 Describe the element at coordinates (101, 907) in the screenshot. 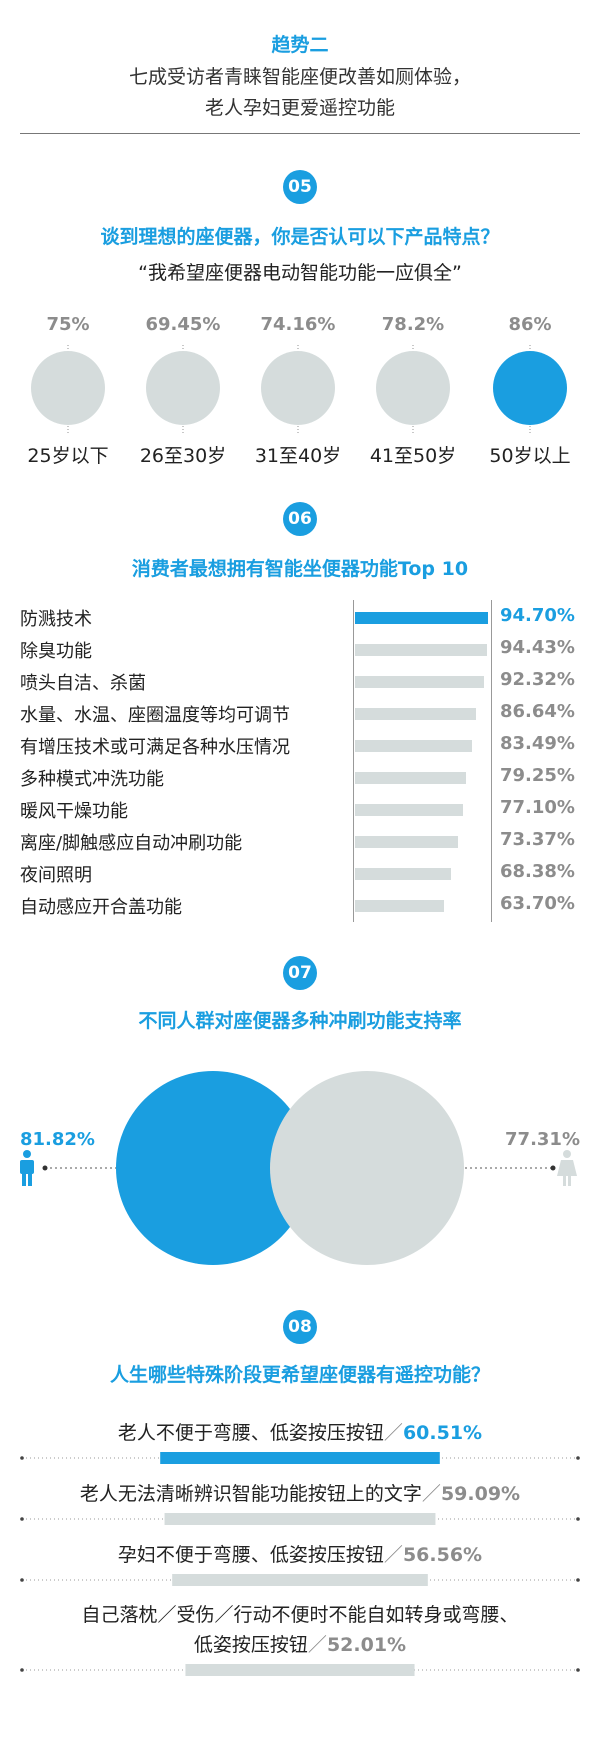

I see `bar-category-label: 自动感应开合盖功能` at that location.